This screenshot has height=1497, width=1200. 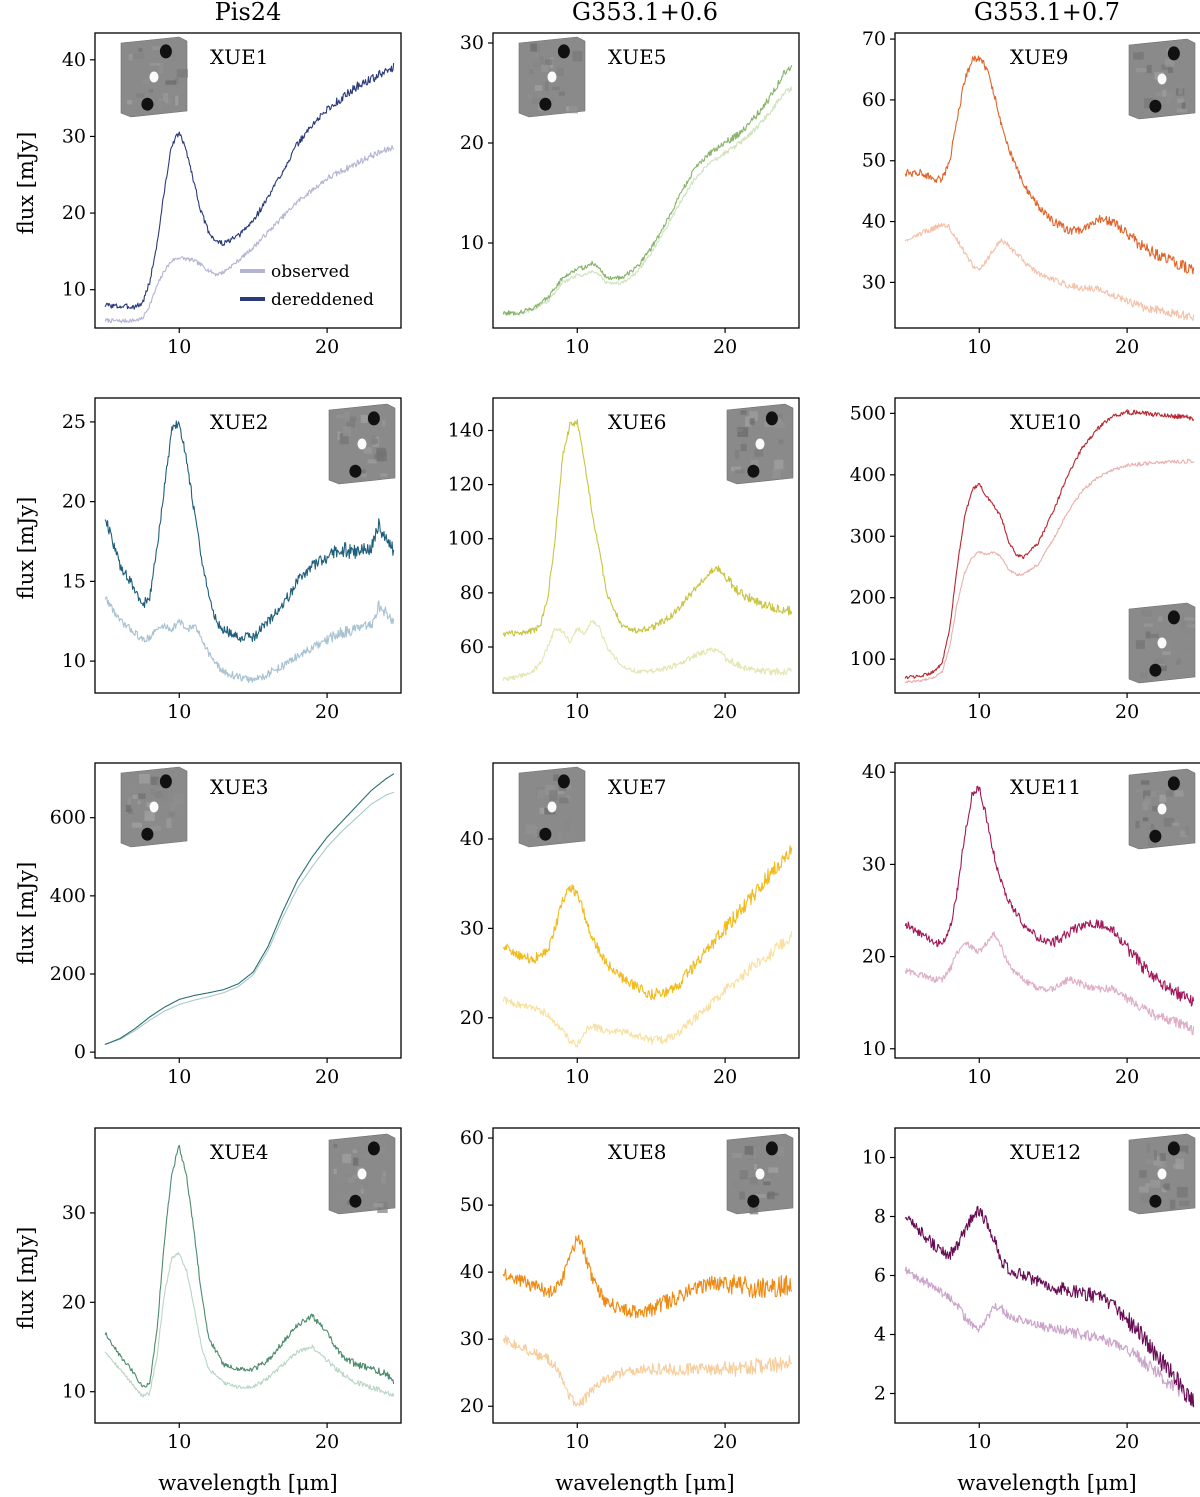 I want to click on y-tick-label: 4, so click(x=880, y=1335).